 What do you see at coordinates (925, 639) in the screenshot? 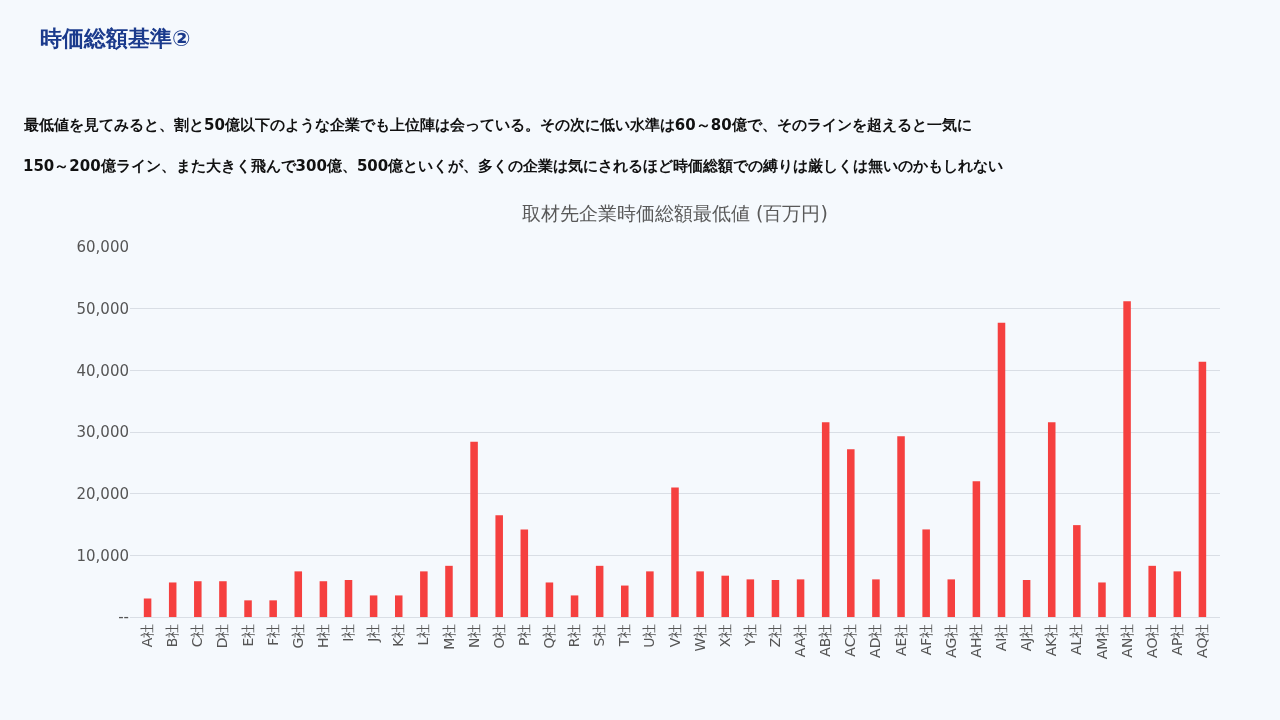
I see `x-tick-label: AF社` at bounding box center [925, 639].